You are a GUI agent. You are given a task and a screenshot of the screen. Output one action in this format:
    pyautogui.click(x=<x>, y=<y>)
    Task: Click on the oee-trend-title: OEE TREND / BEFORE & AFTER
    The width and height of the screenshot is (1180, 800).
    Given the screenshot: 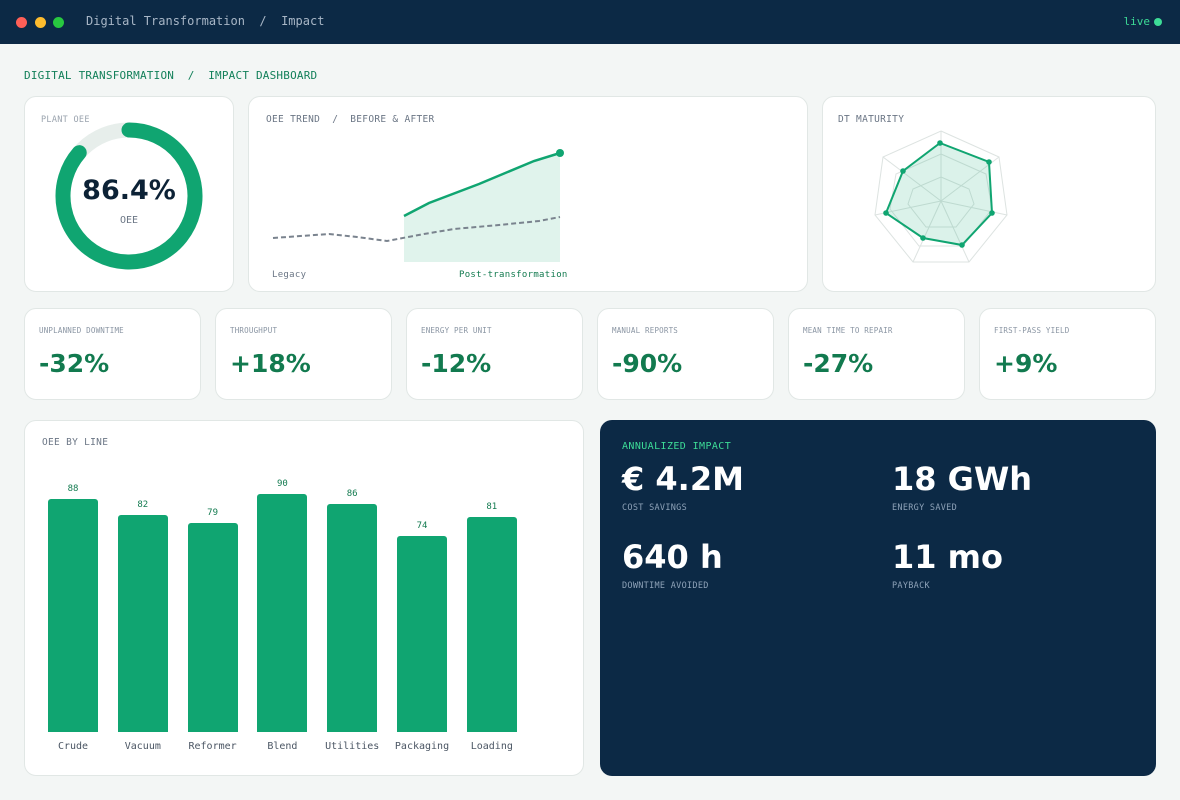 What is the action you would take?
    pyautogui.click(x=350, y=119)
    